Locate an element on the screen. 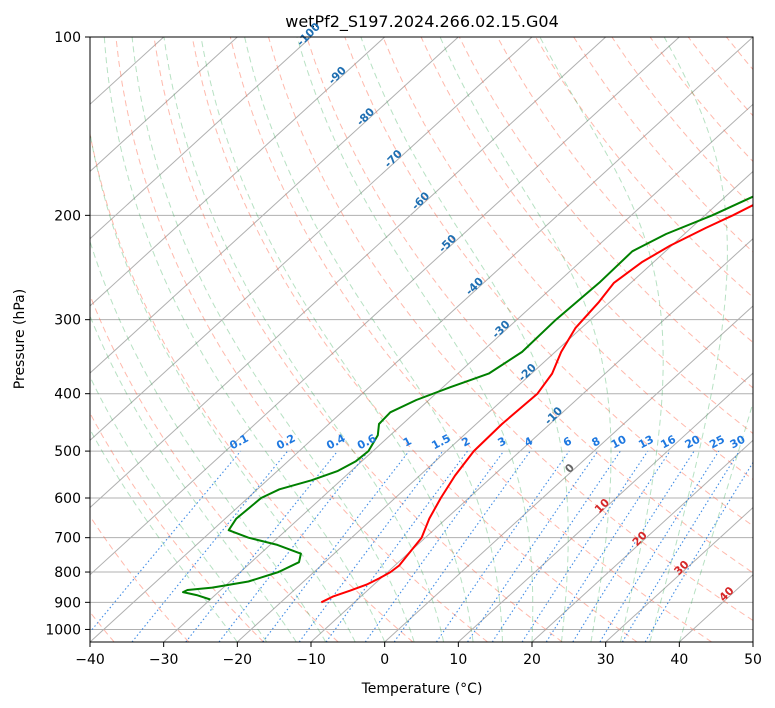  x-tick-label: 0 is located at coordinates (384, 660).